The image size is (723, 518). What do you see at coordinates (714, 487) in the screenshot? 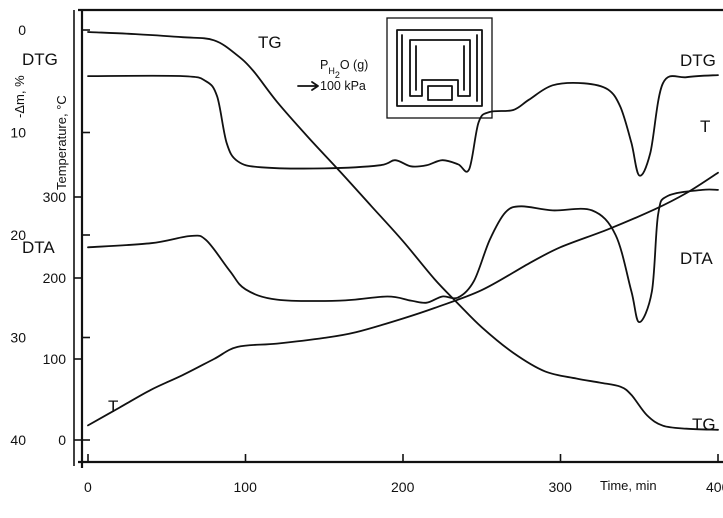
I see `x-tick-label: 400` at bounding box center [714, 487].